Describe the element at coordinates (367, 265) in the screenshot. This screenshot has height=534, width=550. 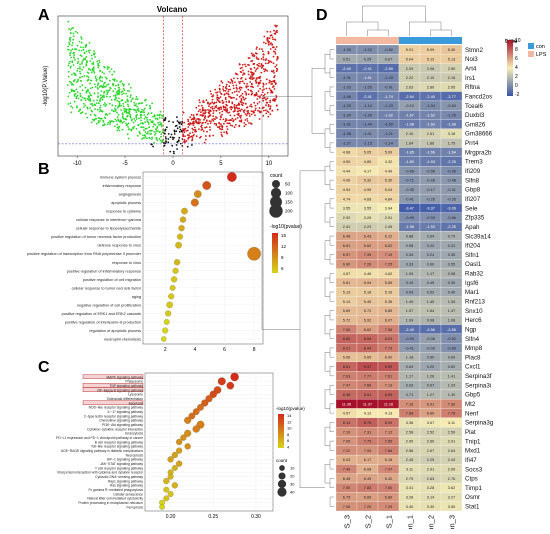
I see `heatmap-cell-value: 7.26` at that location.